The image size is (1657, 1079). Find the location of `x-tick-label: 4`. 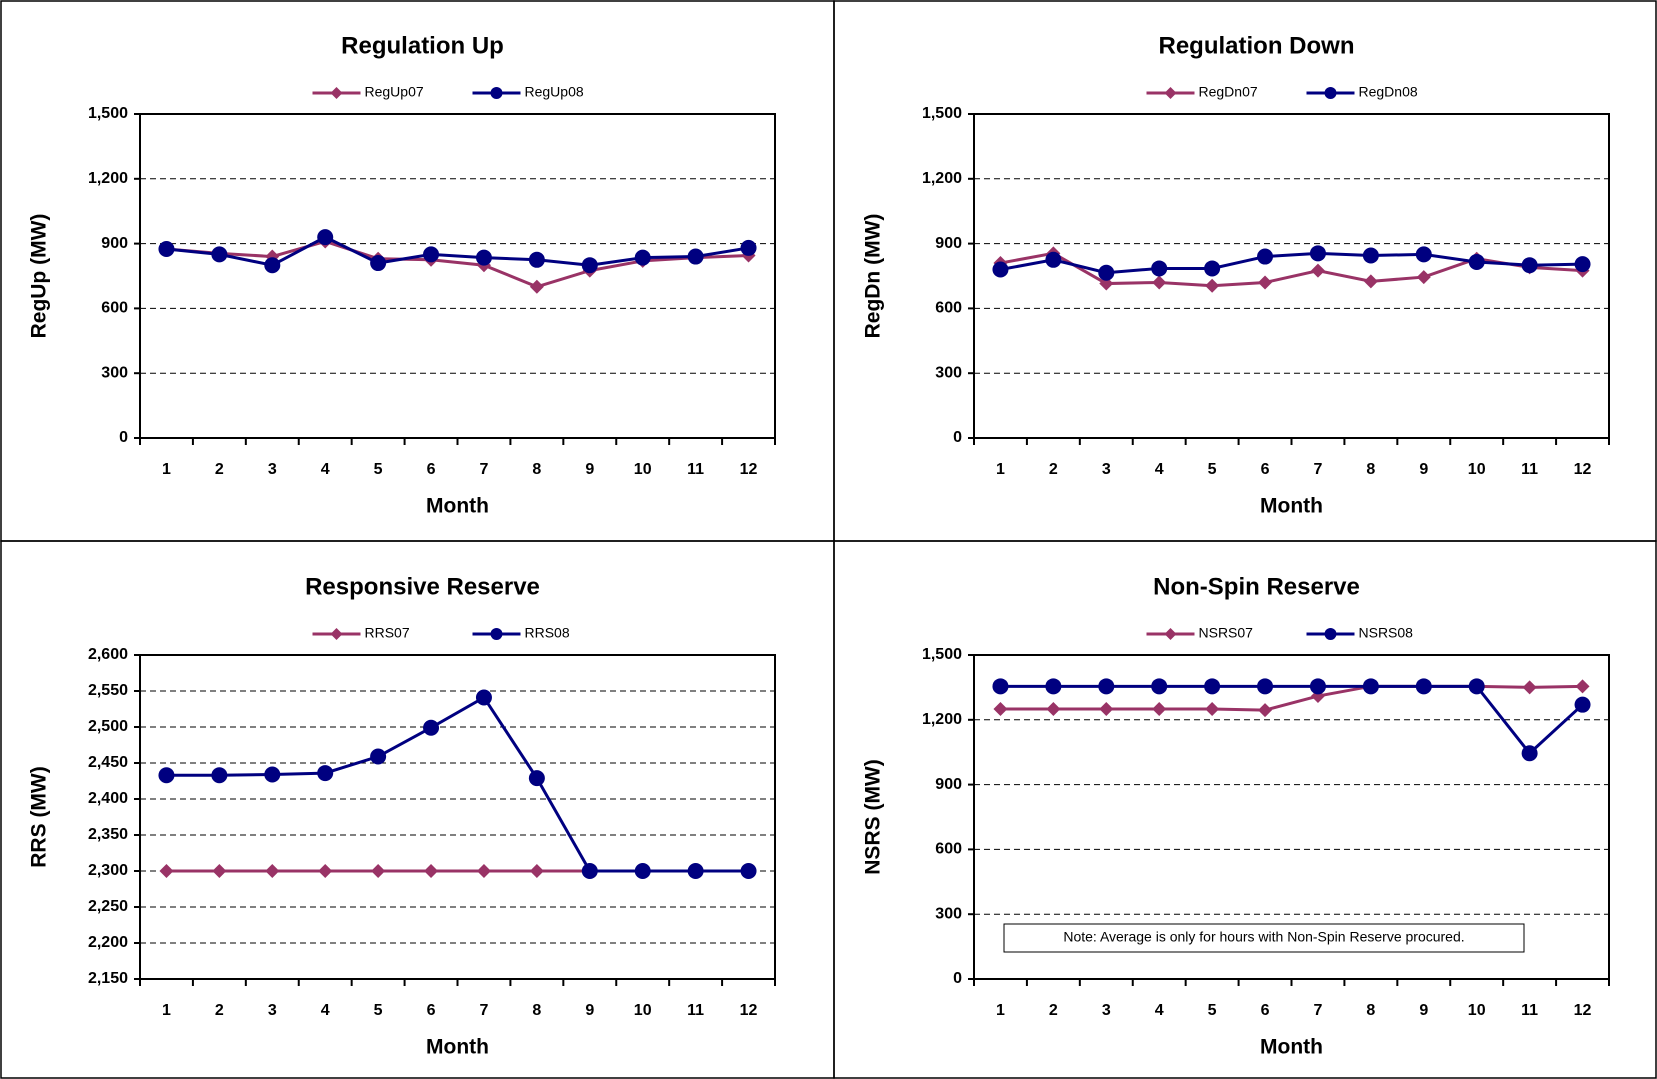

x-tick-label: 4 is located at coordinates (1159, 469).